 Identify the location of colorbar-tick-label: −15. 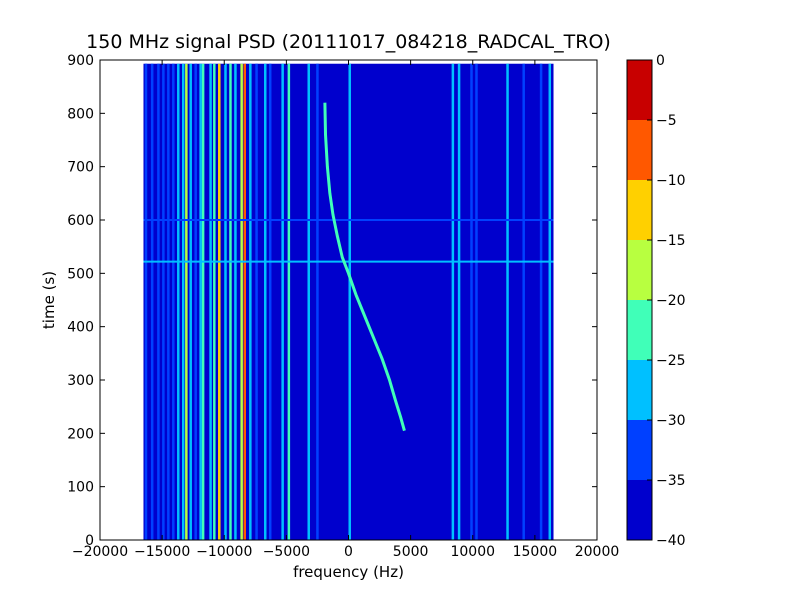
(671, 241).